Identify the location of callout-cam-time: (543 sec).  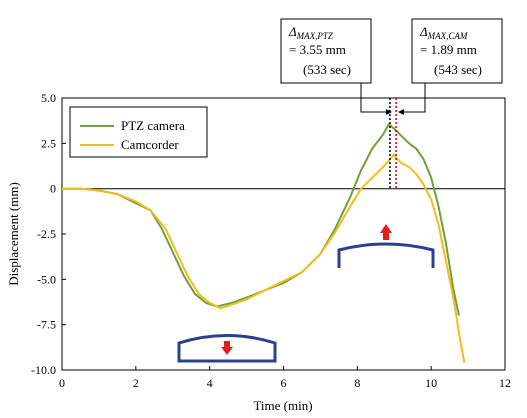
(458, 69).